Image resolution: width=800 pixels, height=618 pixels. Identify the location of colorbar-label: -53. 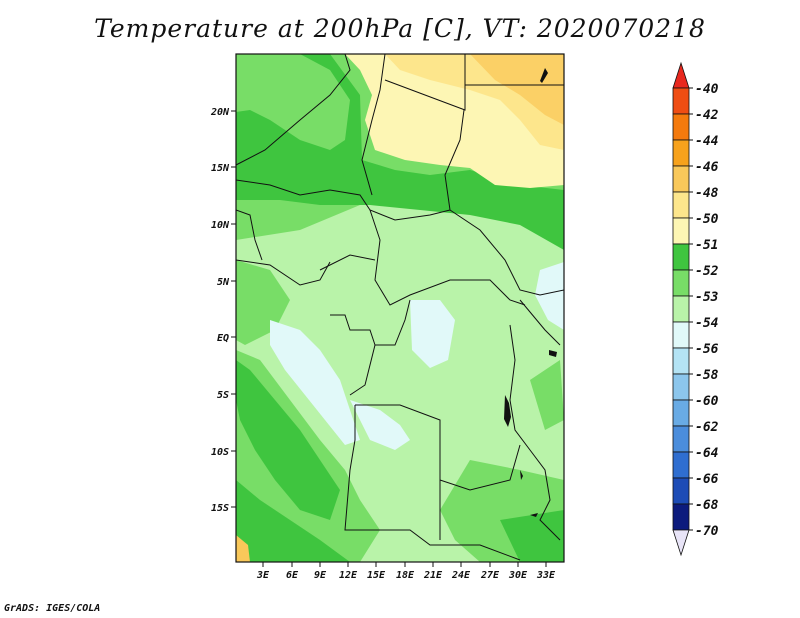
(707, 297).